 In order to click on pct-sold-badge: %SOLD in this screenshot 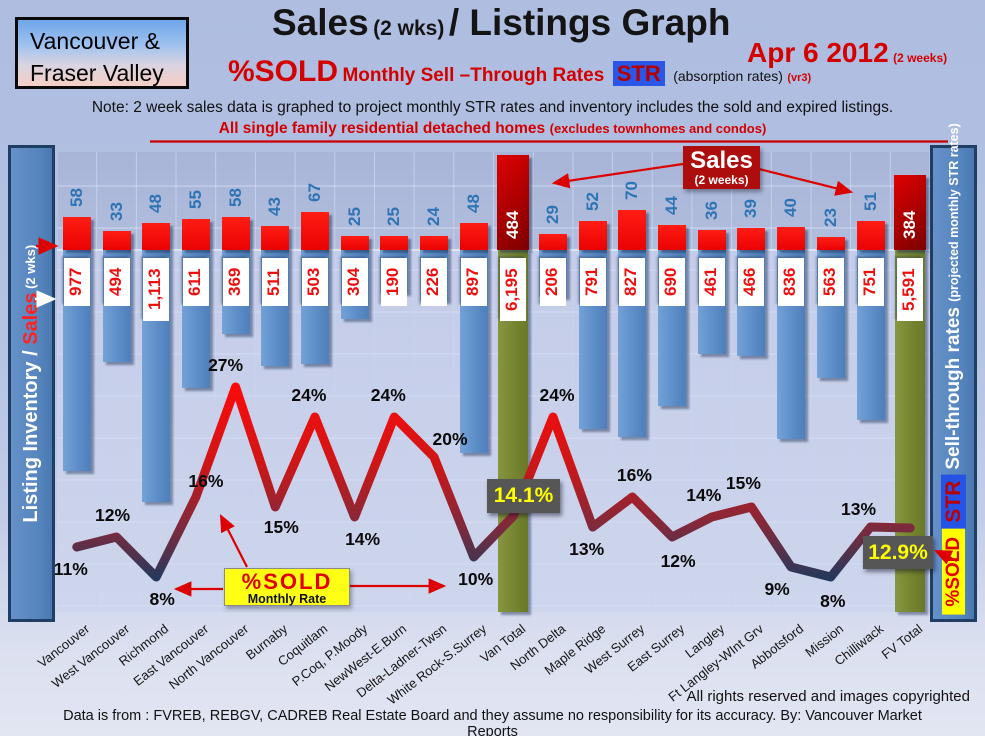, I will do `click(953, 571)`.